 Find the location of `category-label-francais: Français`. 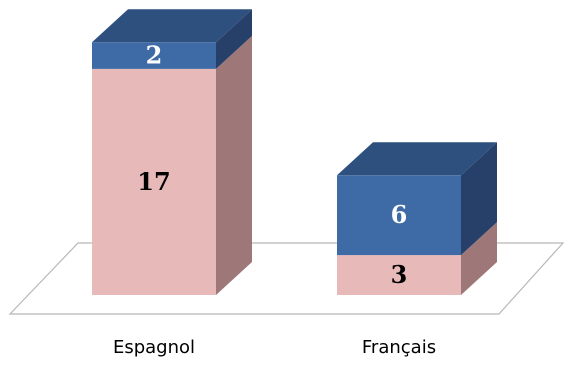

category-label-francais: Français is located at coordinates (399, 347).